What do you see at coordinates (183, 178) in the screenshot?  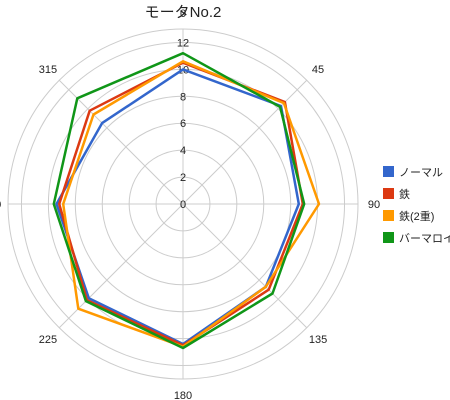 I see `radial-tick-label: 2` at bounding box center [183, 178].